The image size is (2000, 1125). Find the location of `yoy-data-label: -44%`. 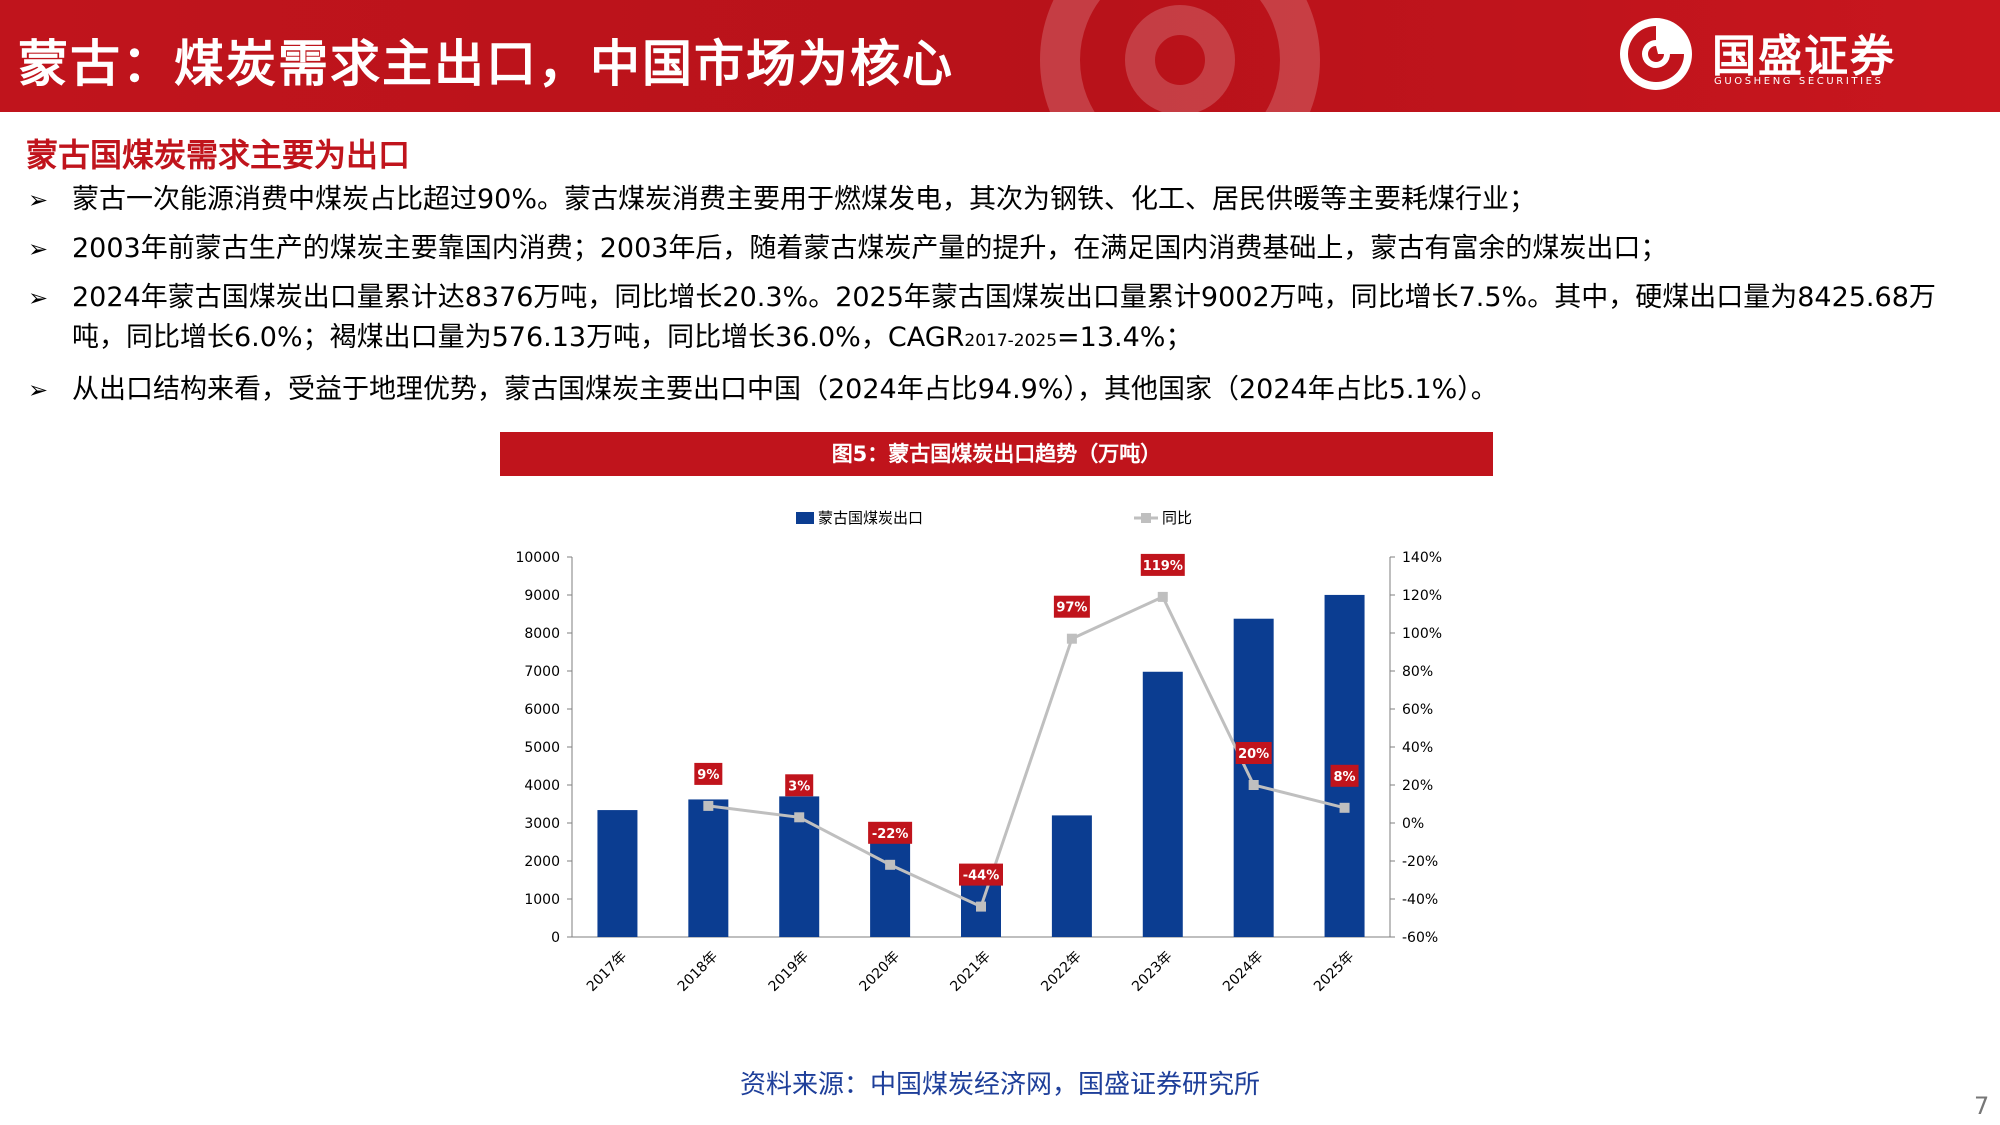

yoy-data-label: -44% is located at coordinates (981, 876).